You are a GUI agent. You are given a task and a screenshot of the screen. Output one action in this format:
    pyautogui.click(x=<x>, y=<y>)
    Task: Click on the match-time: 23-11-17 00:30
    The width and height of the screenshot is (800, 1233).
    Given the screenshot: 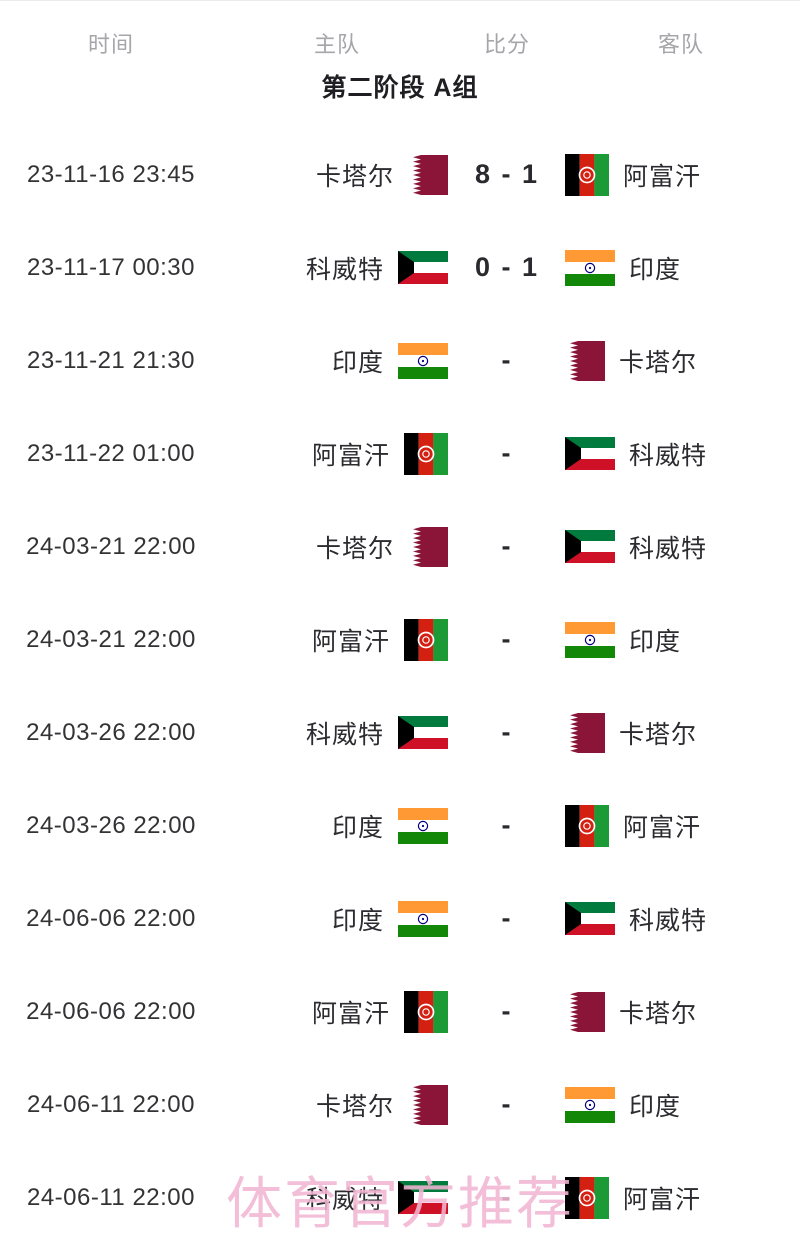 What is the action you would take?
    pyautogui.click(x=110, y=267)
    